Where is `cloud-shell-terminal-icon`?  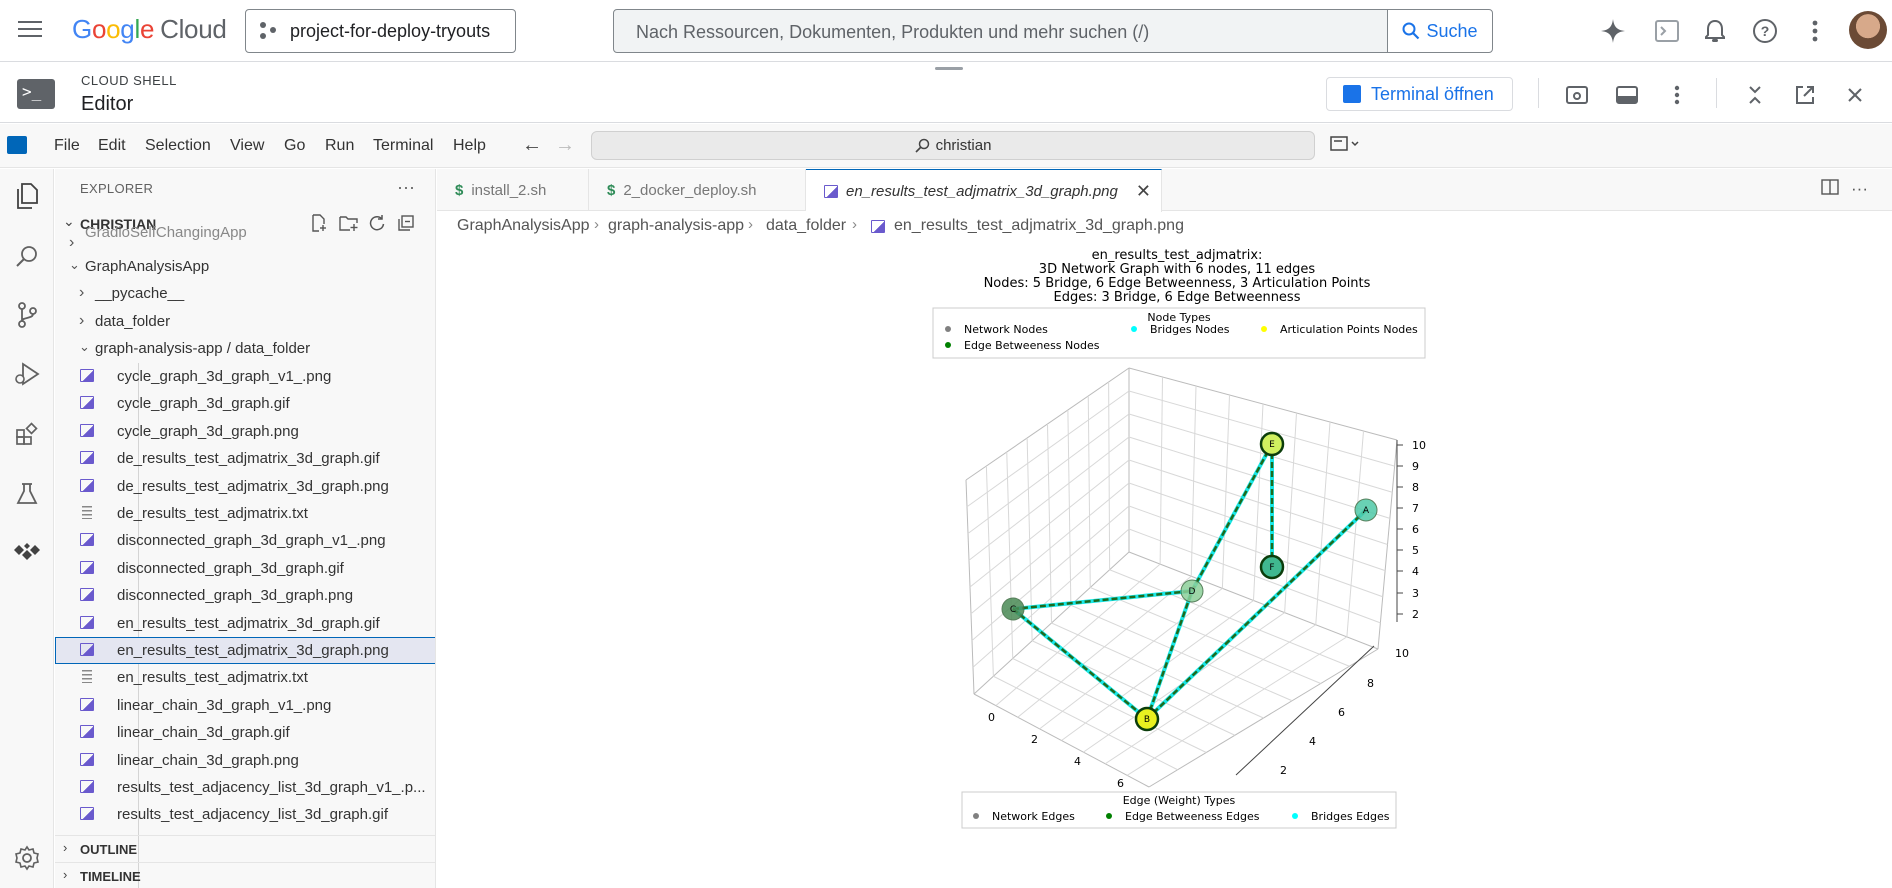
cloud-shell-terminal-icon is located at coordinates (1667, 31).